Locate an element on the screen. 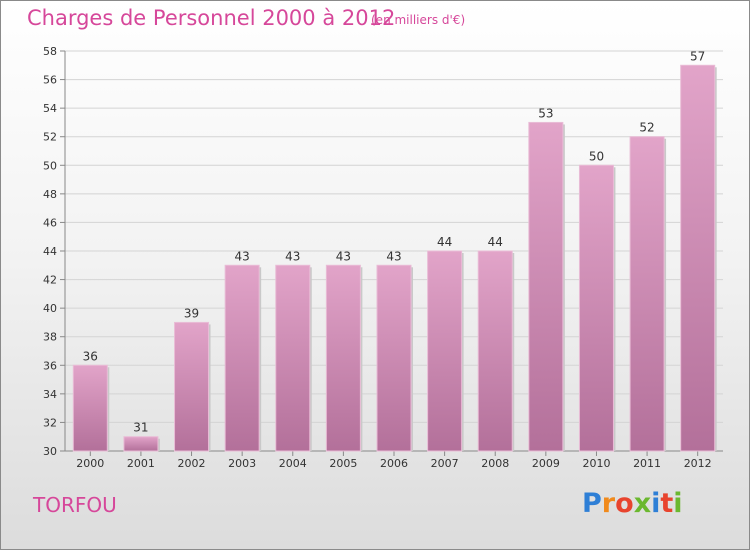  data-label: 31 is located at coordinates (140, 428).